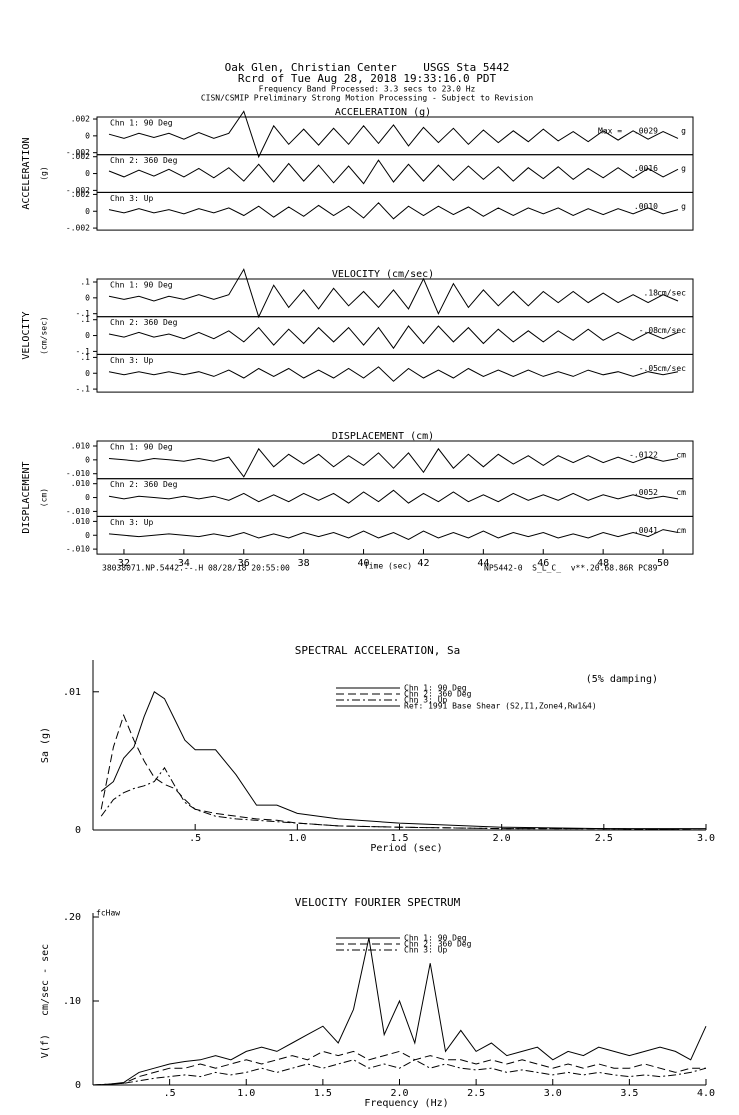 The height and width of the screenshot is (1115, 739). I want to click on section-title: DISPLACEMENT (cm), so click(383, 436).